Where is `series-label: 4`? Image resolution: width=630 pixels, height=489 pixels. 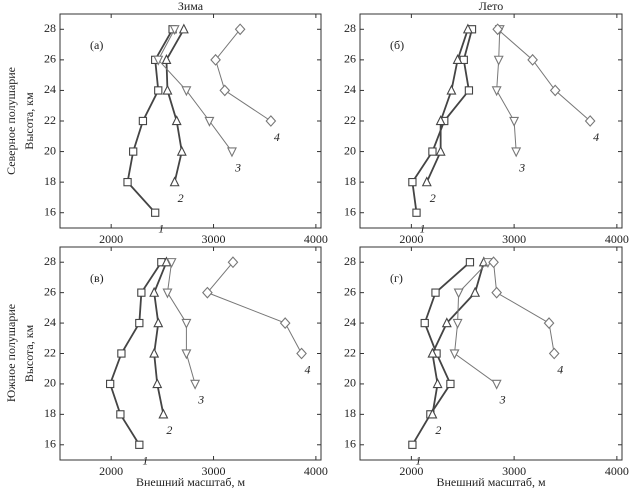
series-label: 4 is located at coordinates (596, 137).